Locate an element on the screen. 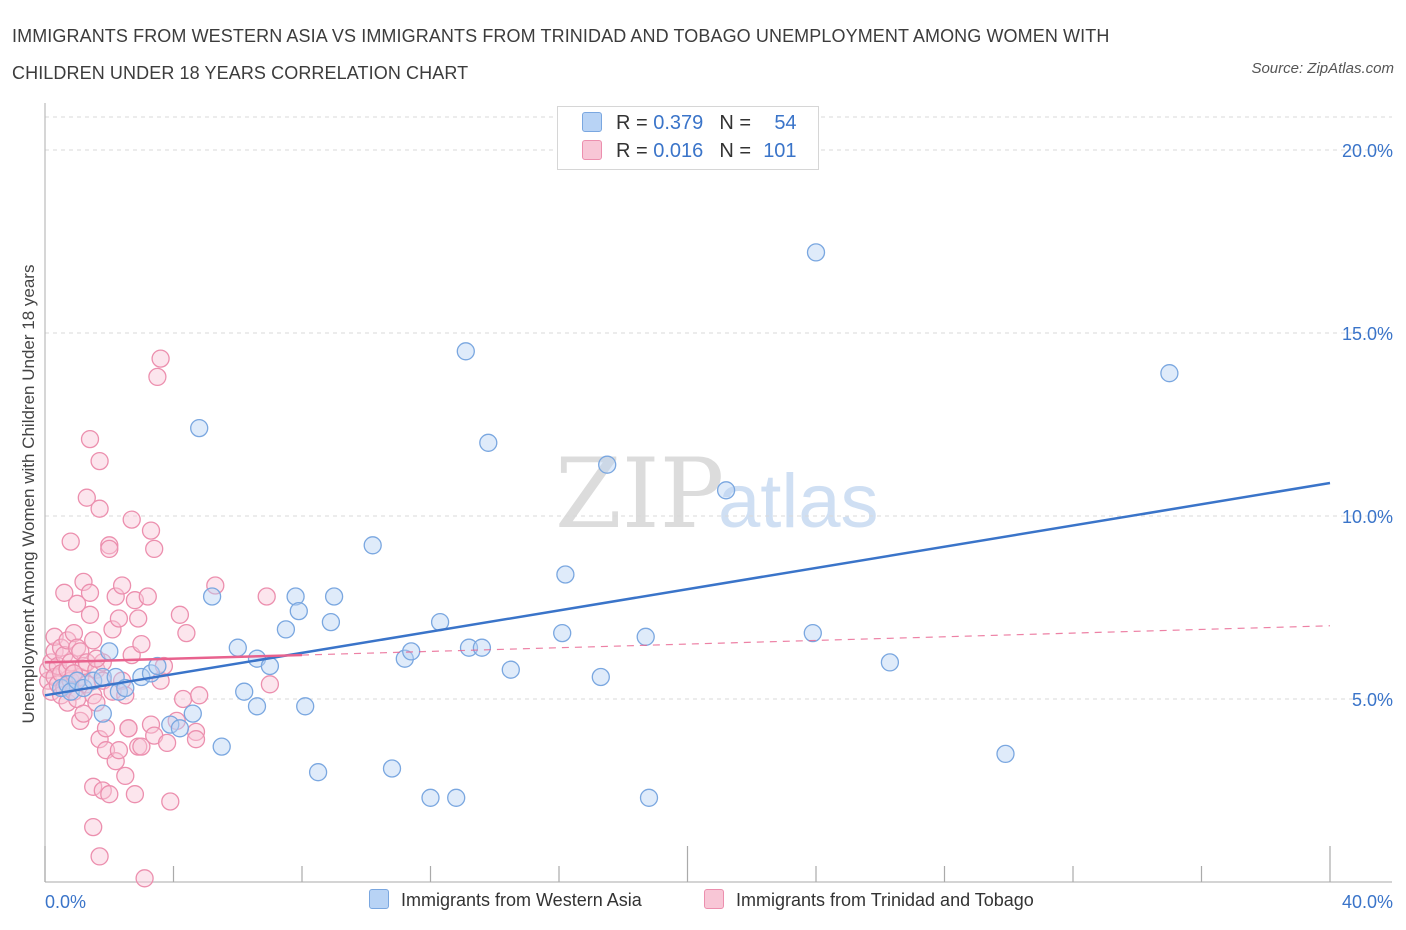 This screenshot has height=930, width=1406. bottom-legend-western-asia: Immigrants from Western Asia is located at coordinates (505, 900).